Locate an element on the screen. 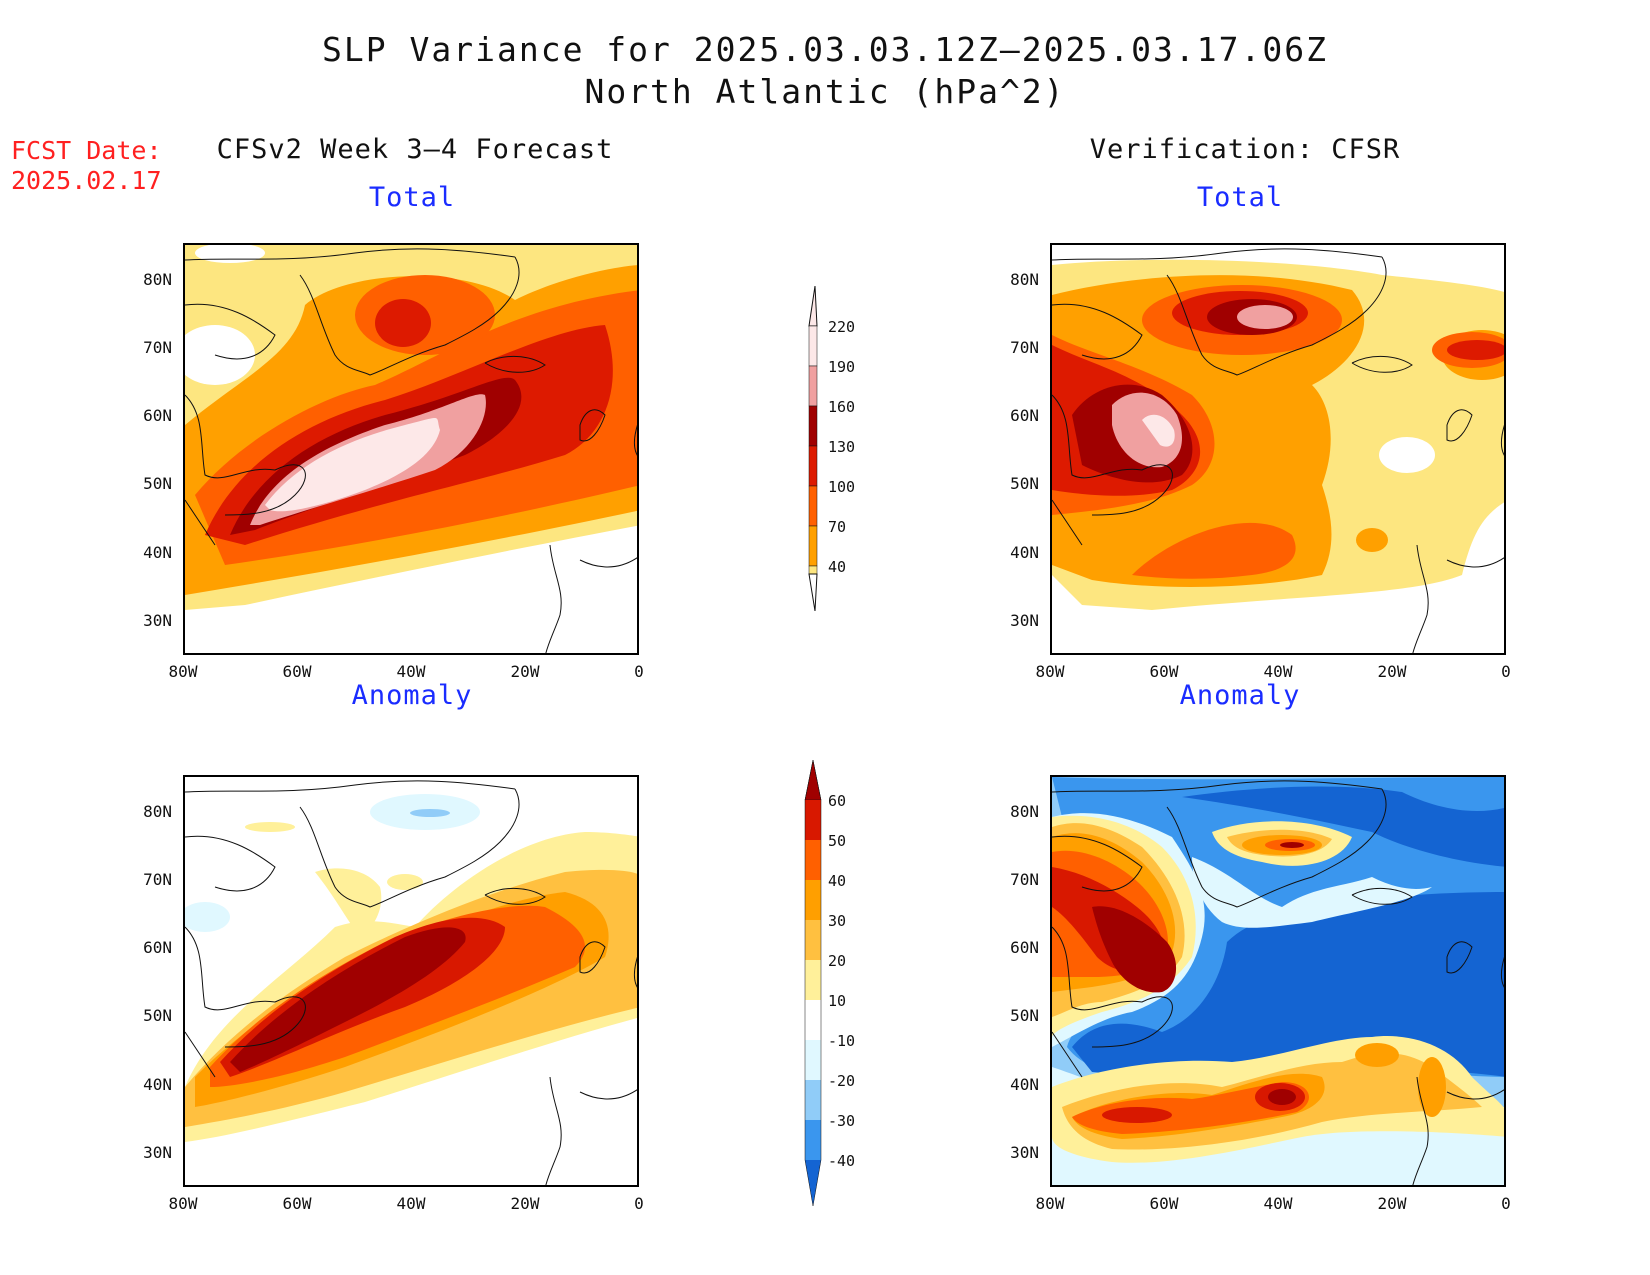 This screenshot has height=1275, width=1650. fcst-date-value: 2025.02.17 is located at coordinates (86, 180).